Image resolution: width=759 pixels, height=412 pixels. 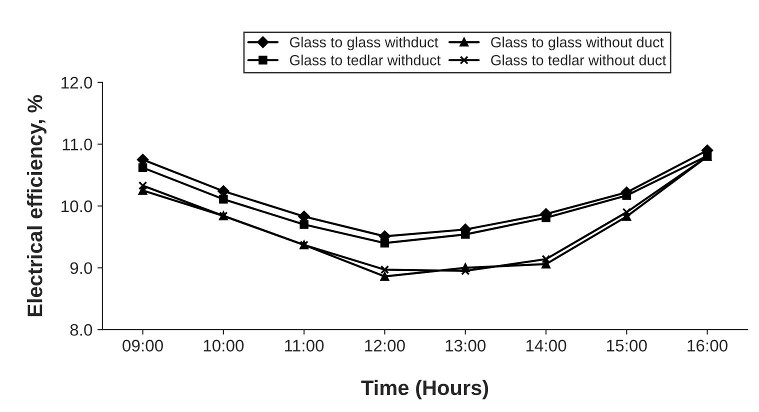 I want to click on x-tick-label: 11:00, so click(x=304, y=346).